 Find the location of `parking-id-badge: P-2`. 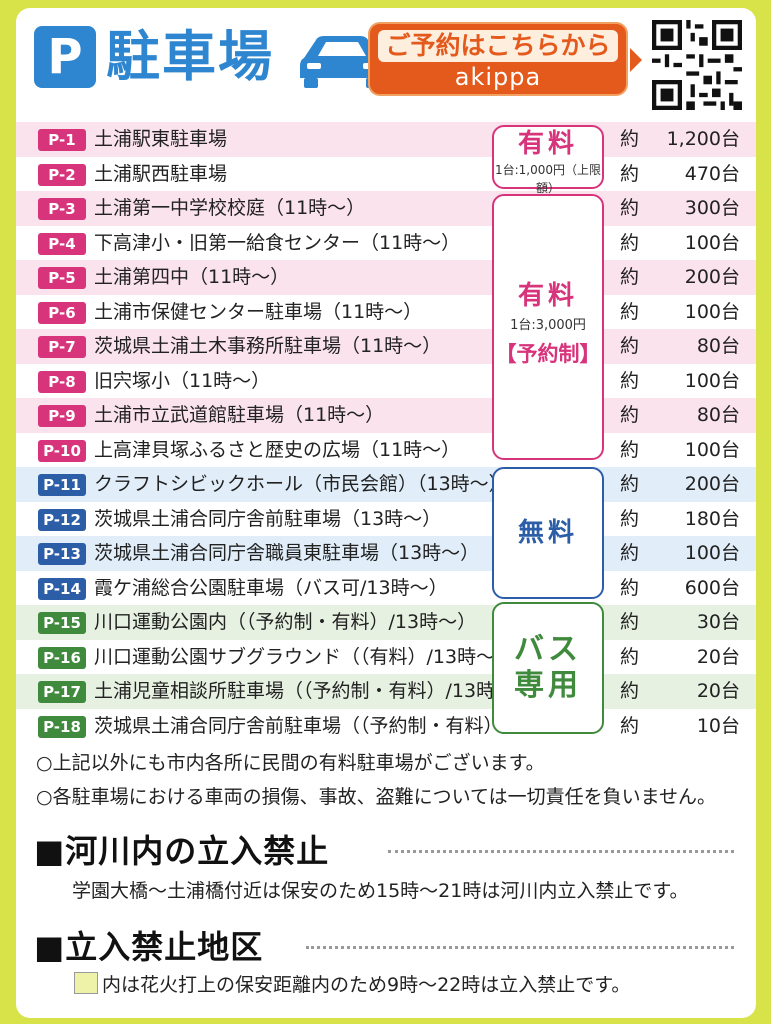

parking-id-badge: P-2 is located at coordinates (62, 174).